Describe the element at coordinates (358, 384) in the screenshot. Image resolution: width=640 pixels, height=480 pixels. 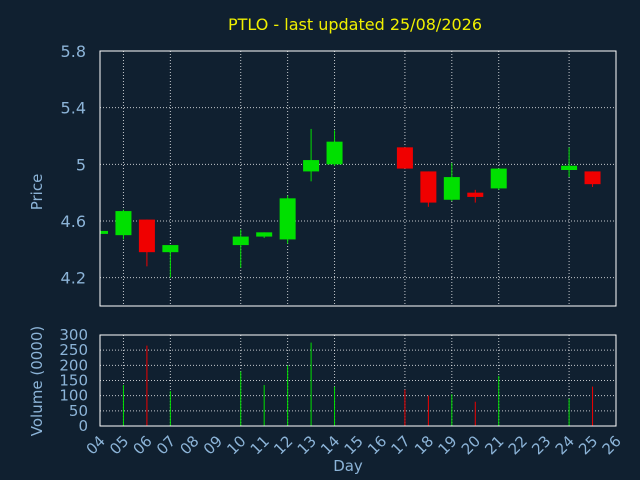
I see `volume-bars-layer` at that location.